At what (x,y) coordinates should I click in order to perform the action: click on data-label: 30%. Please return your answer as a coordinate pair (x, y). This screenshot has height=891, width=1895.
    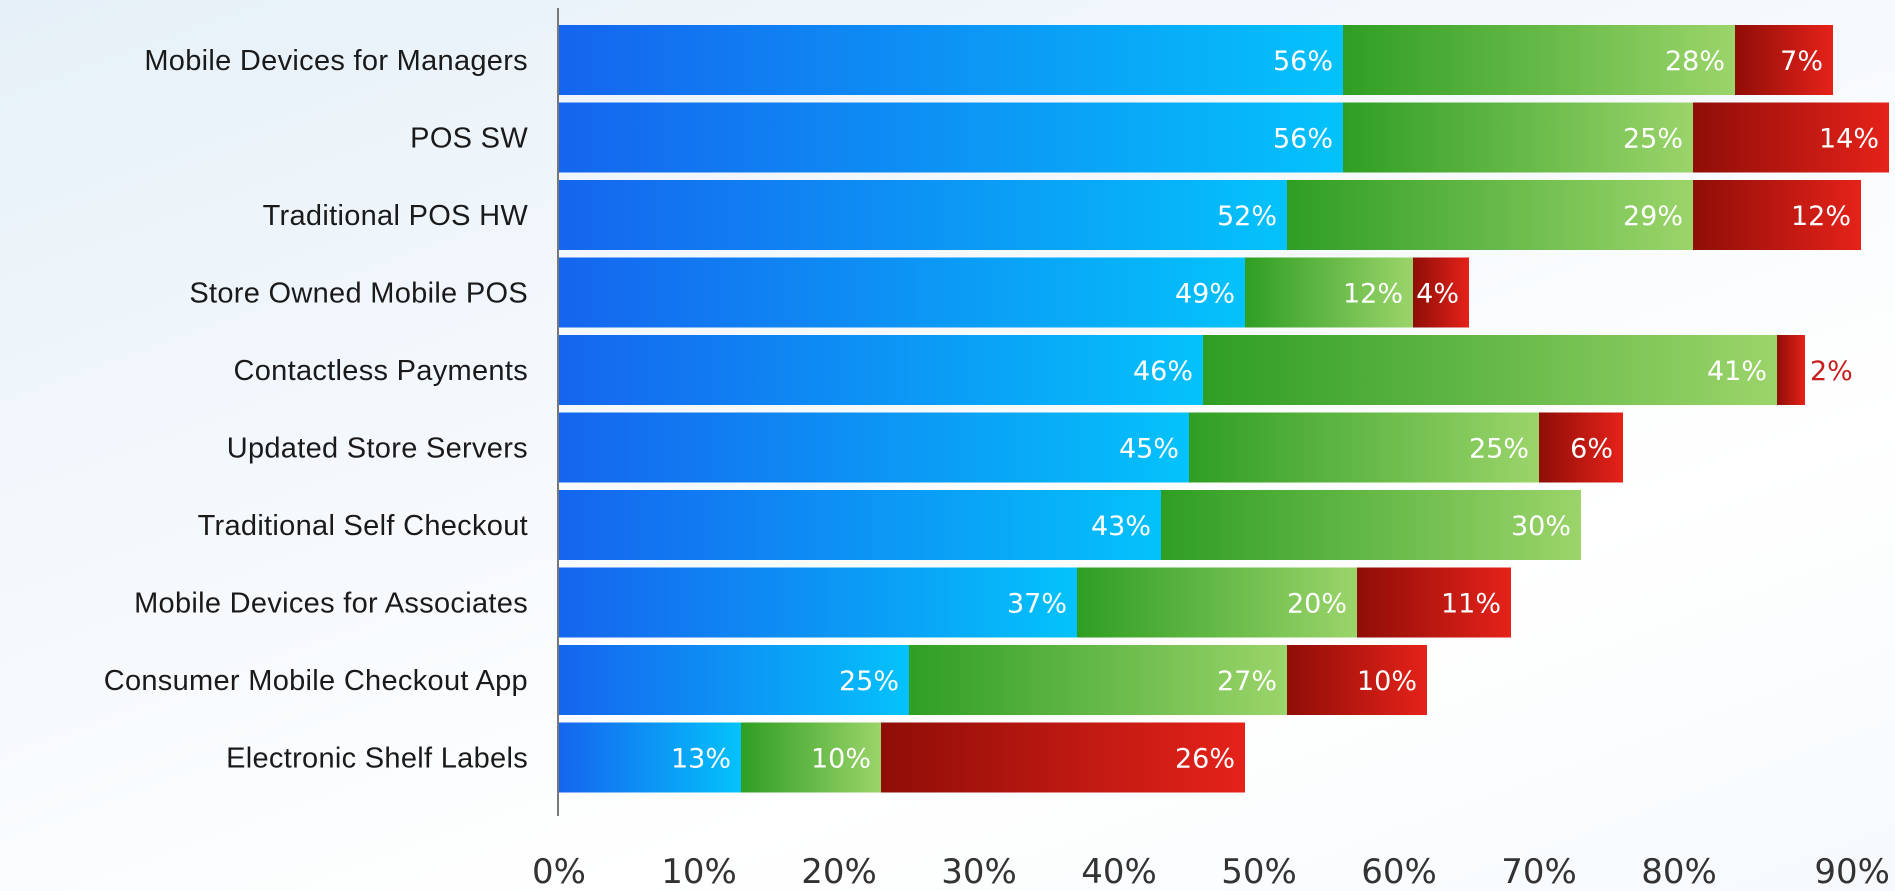
    Looking at the image, I should click on (1541, 526).